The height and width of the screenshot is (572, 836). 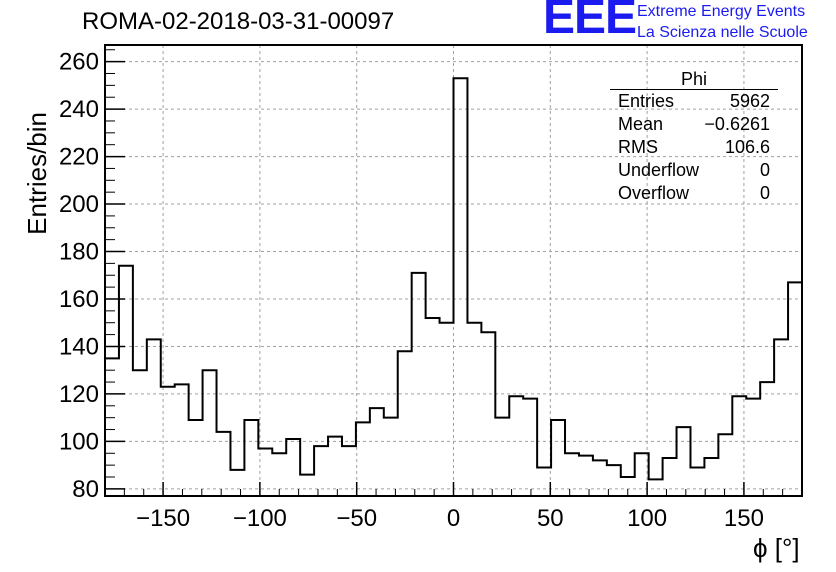 What do you see at coordinates (79, 109) in the screenshot?
I see `y-tick-label: 240` at bounding box center [79, 109].